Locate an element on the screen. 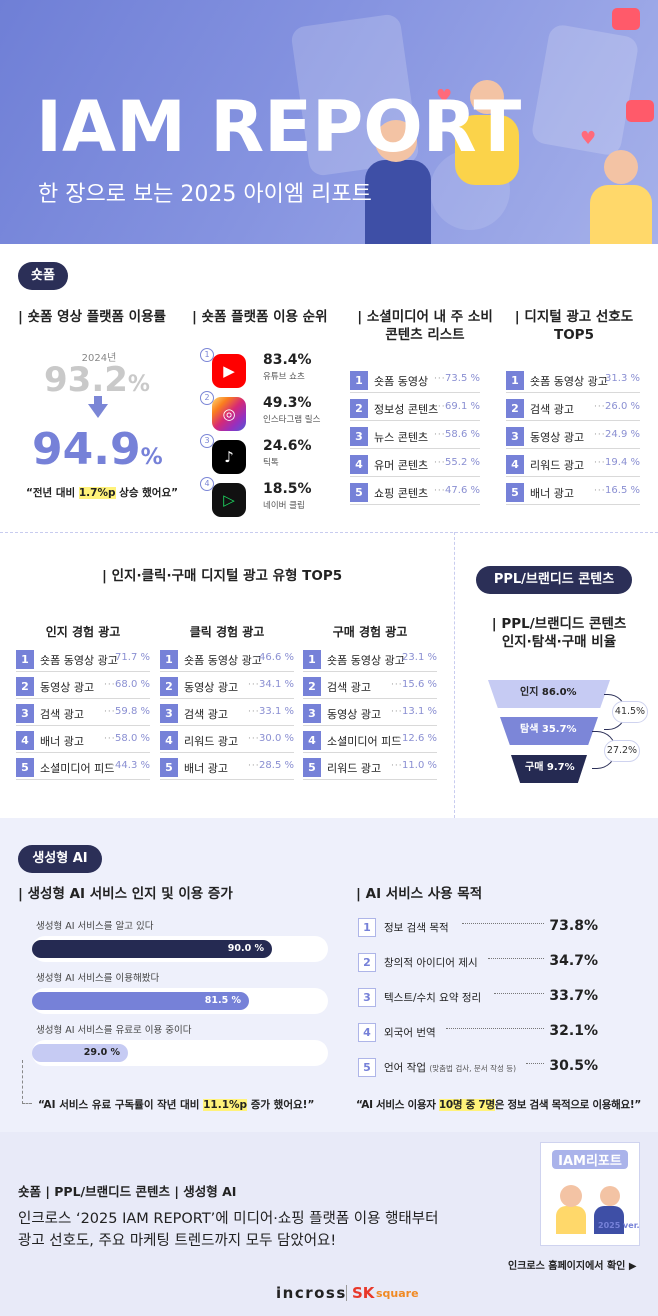 The width and height of the screenshot is (658, 1316). section-tag-ppl: PPL/브랜디드 콘텐츠 is located at coordinates (554, 580).